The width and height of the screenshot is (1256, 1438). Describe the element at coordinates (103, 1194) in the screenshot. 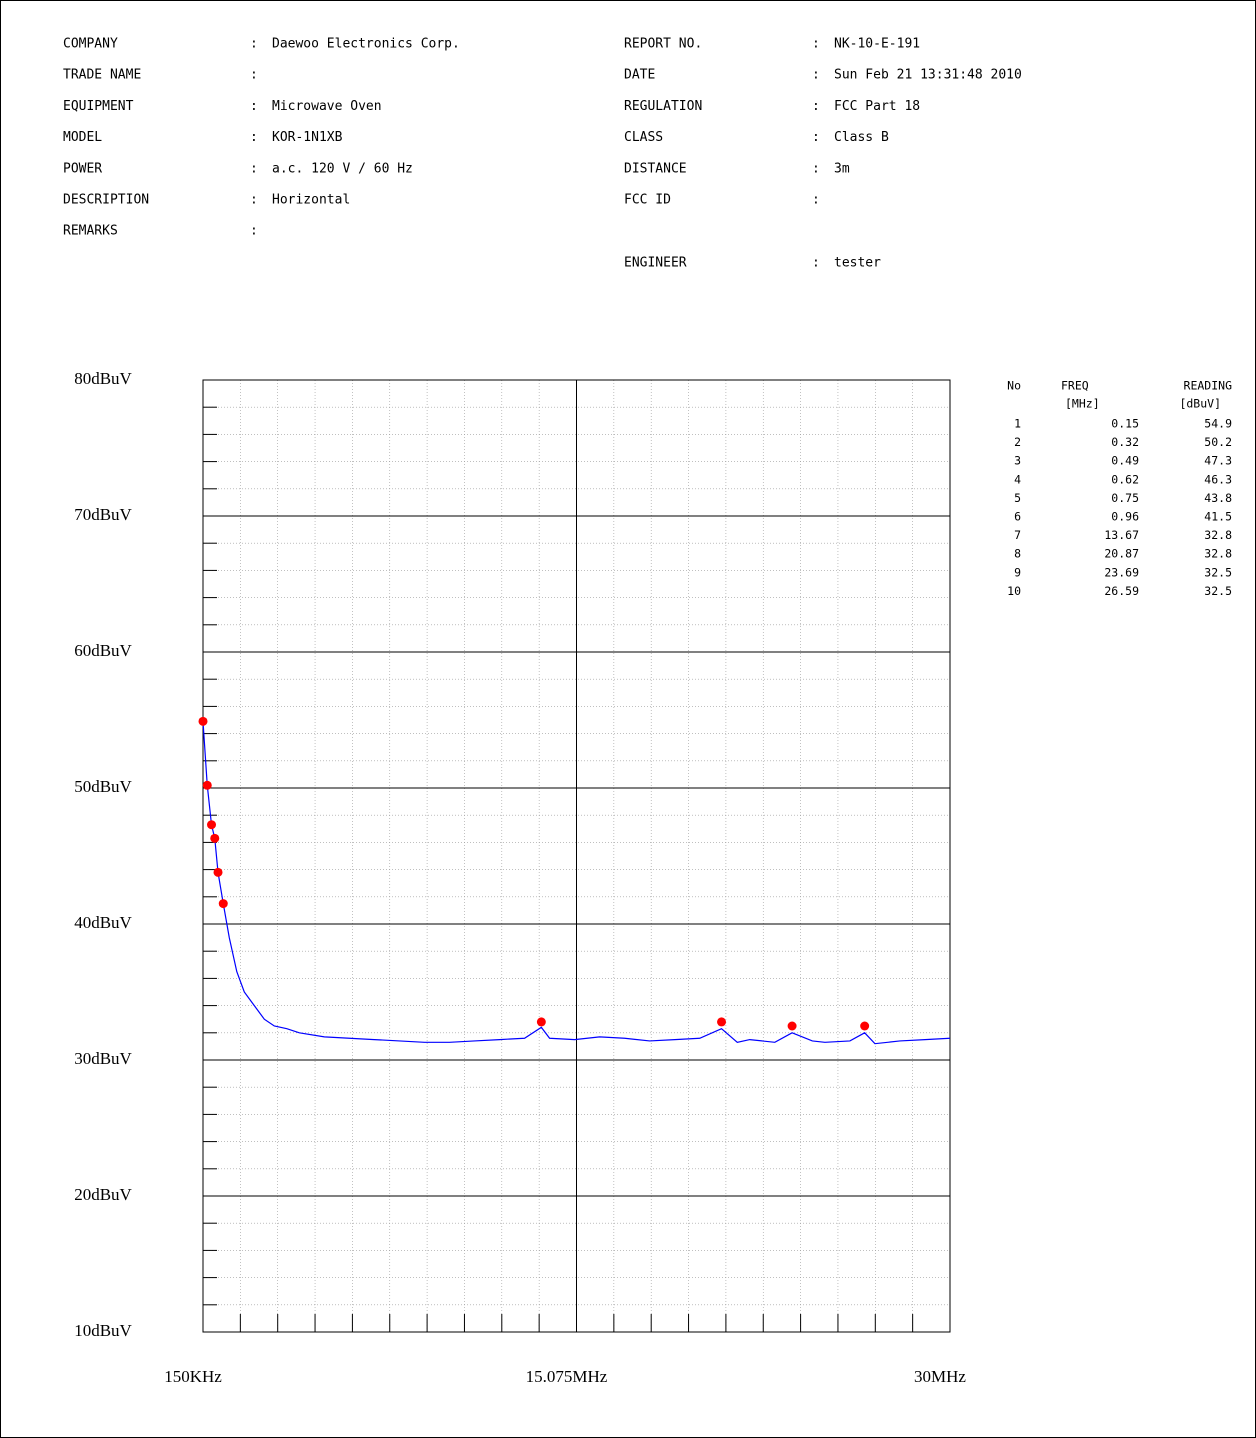

I see `y-tick-label: 20dBuV` at that location.